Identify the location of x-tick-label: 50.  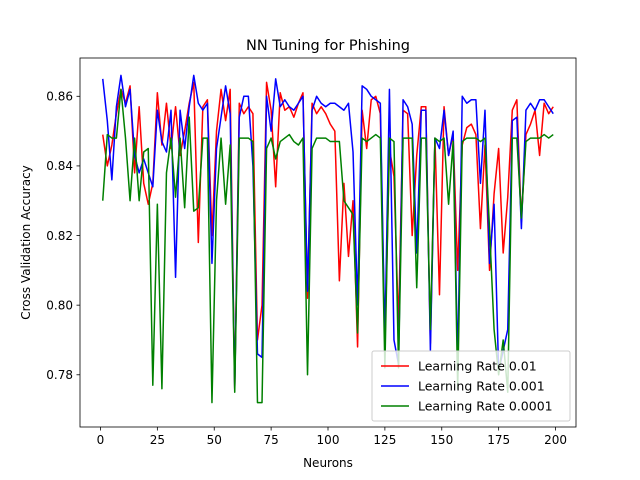
(214, 440).